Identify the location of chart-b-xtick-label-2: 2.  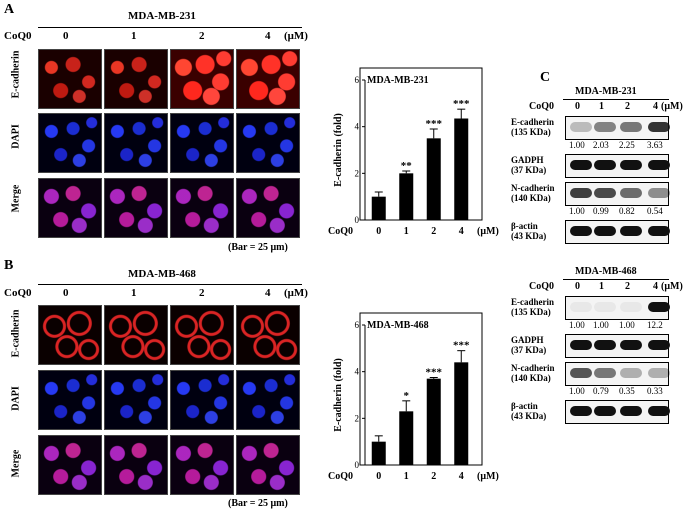
(433, 476).